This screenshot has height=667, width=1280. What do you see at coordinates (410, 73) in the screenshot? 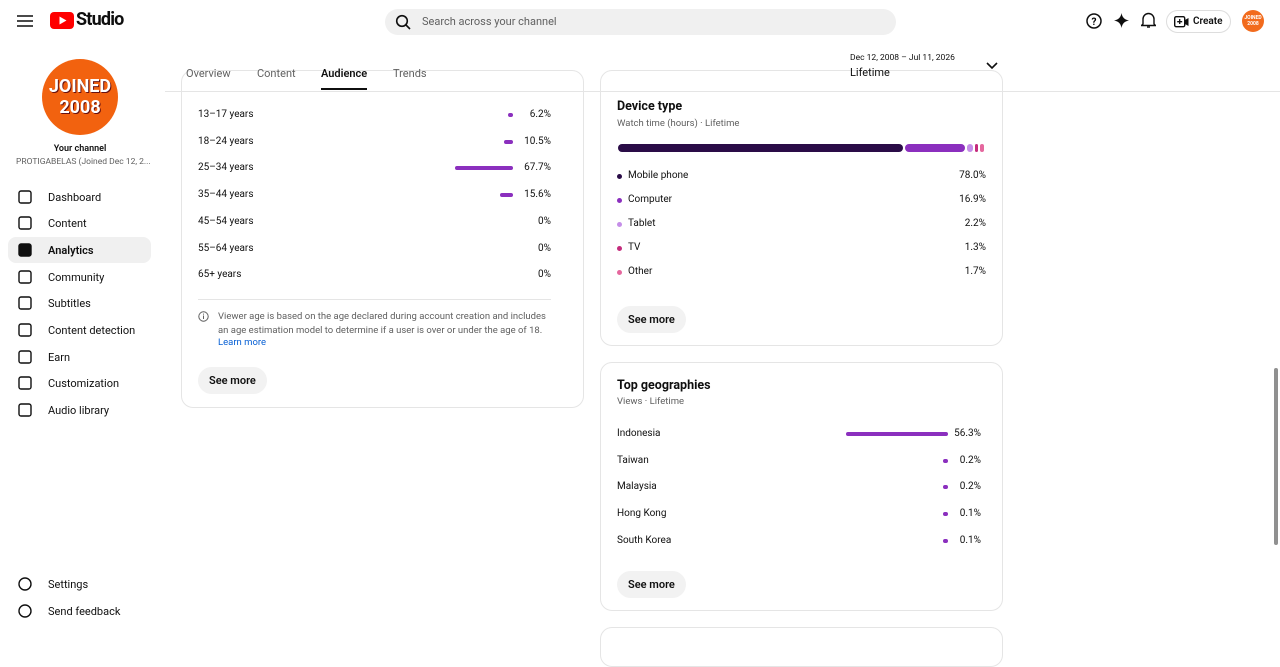
I see `tab: Trends` at bounding box center [410, 73].